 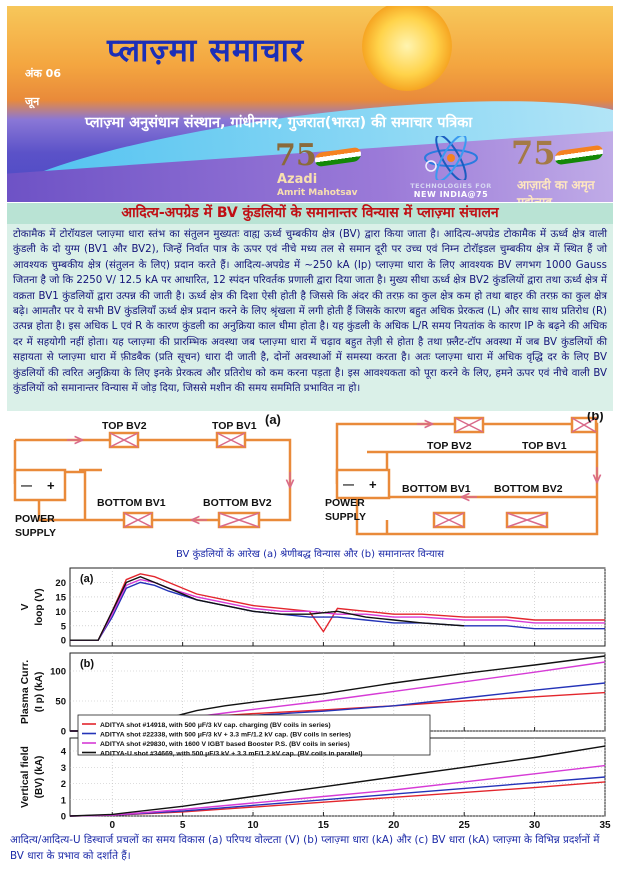 What do you see at coordinates (60, 597) in the screenshot?
I see `y-tick-label: 15` at bounding box center [60, 597].